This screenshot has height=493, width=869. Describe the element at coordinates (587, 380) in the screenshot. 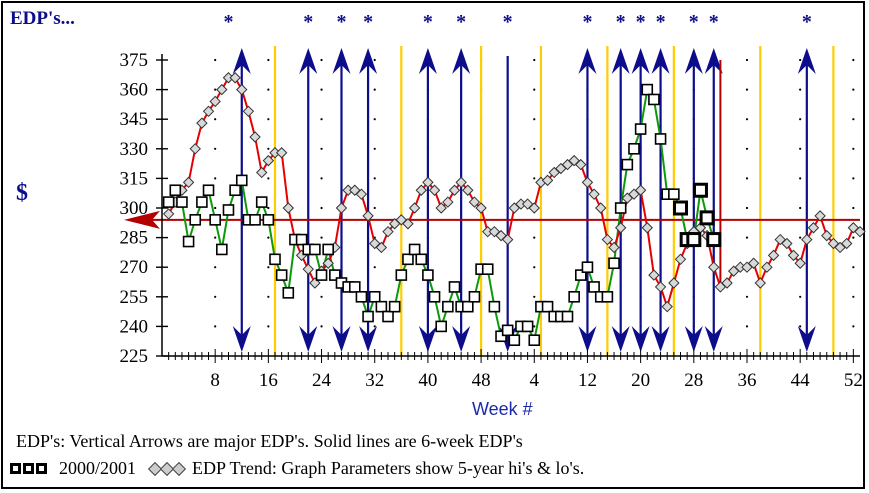

I see `x-tick-label: 12` at that location.